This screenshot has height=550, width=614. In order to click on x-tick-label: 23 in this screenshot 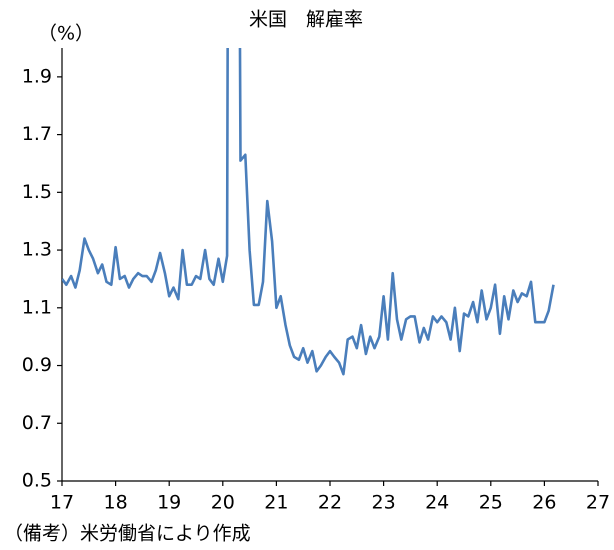, I will do `click(384, 503)`.